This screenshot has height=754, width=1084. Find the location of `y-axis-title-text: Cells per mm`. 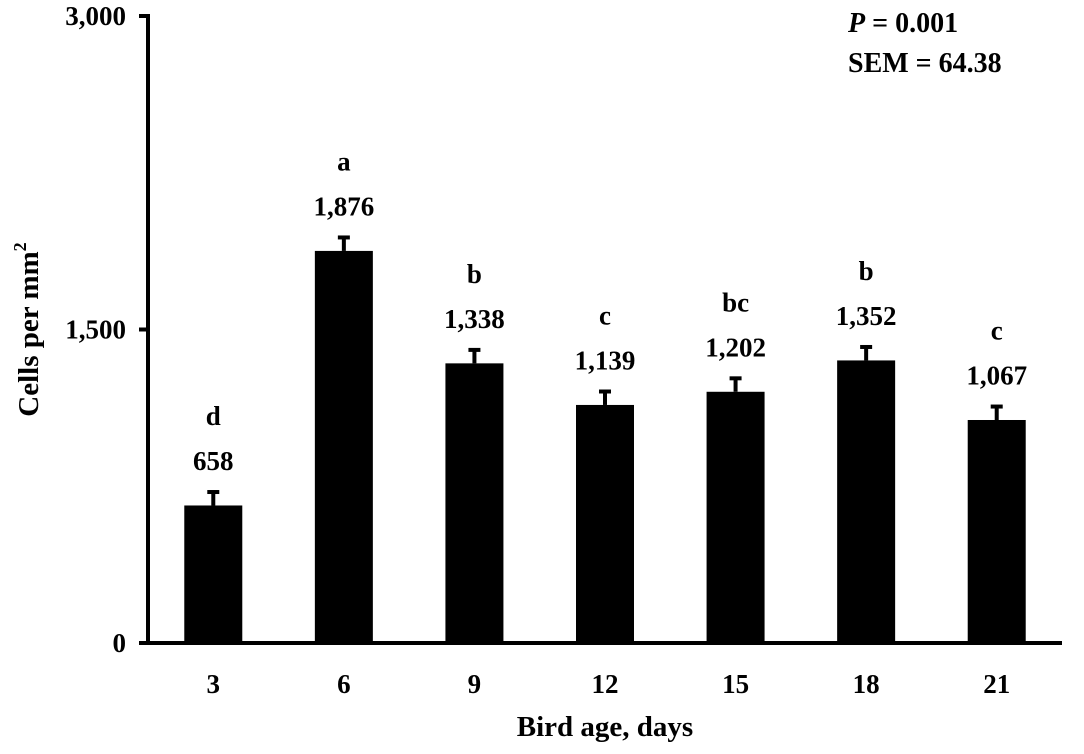

y-axis-title-text: Cells per mm is located at coordinates (29, 333).